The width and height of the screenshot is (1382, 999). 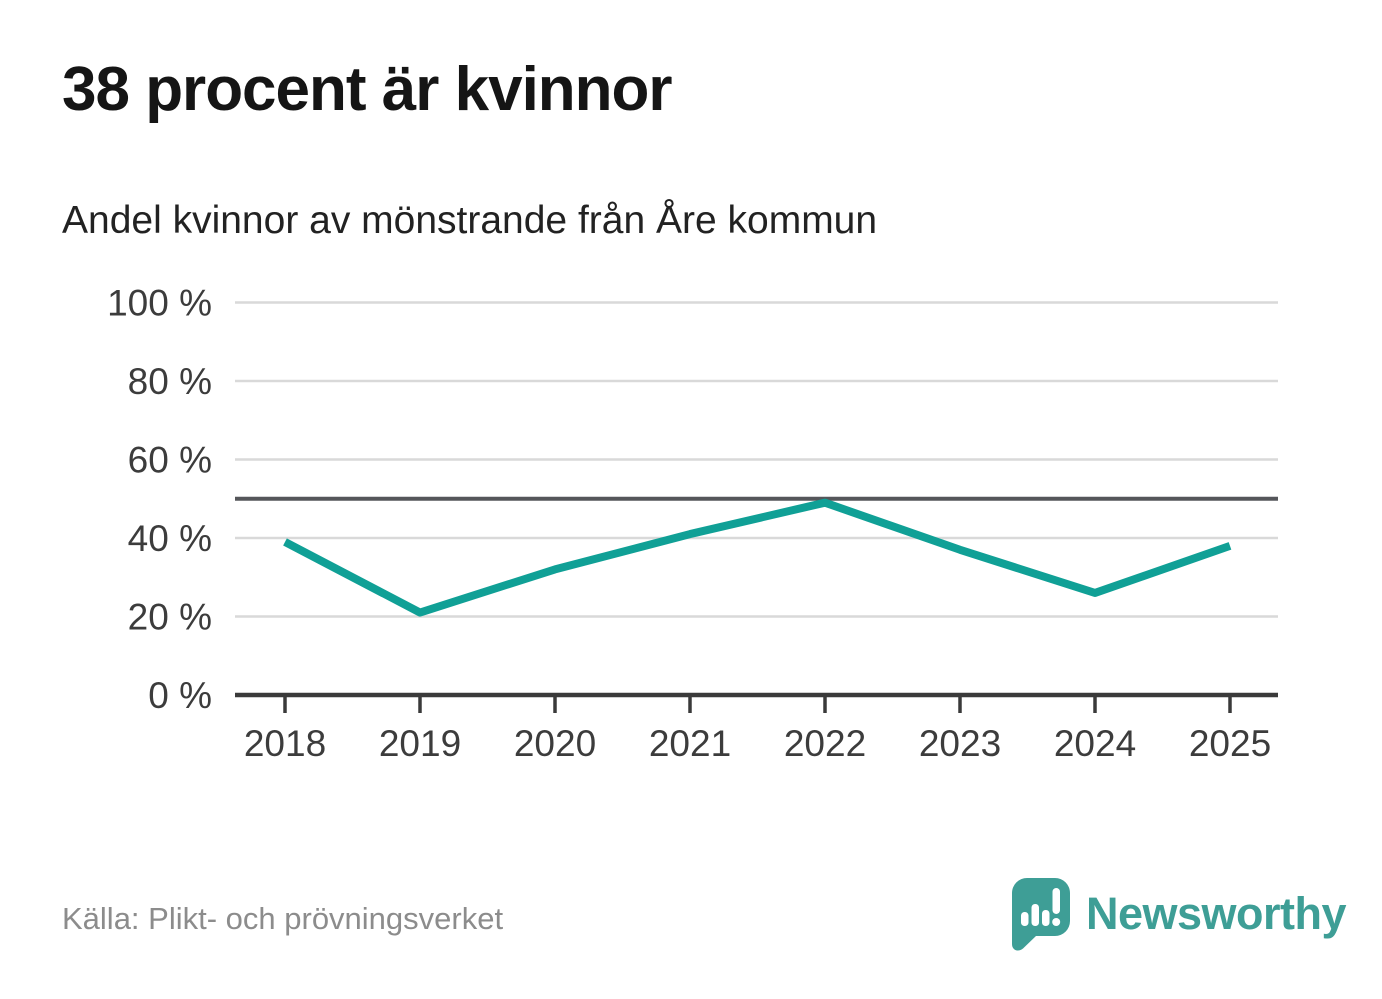 I want to click on x-axis-tick-label: 2023, so click(x=960, y=743).